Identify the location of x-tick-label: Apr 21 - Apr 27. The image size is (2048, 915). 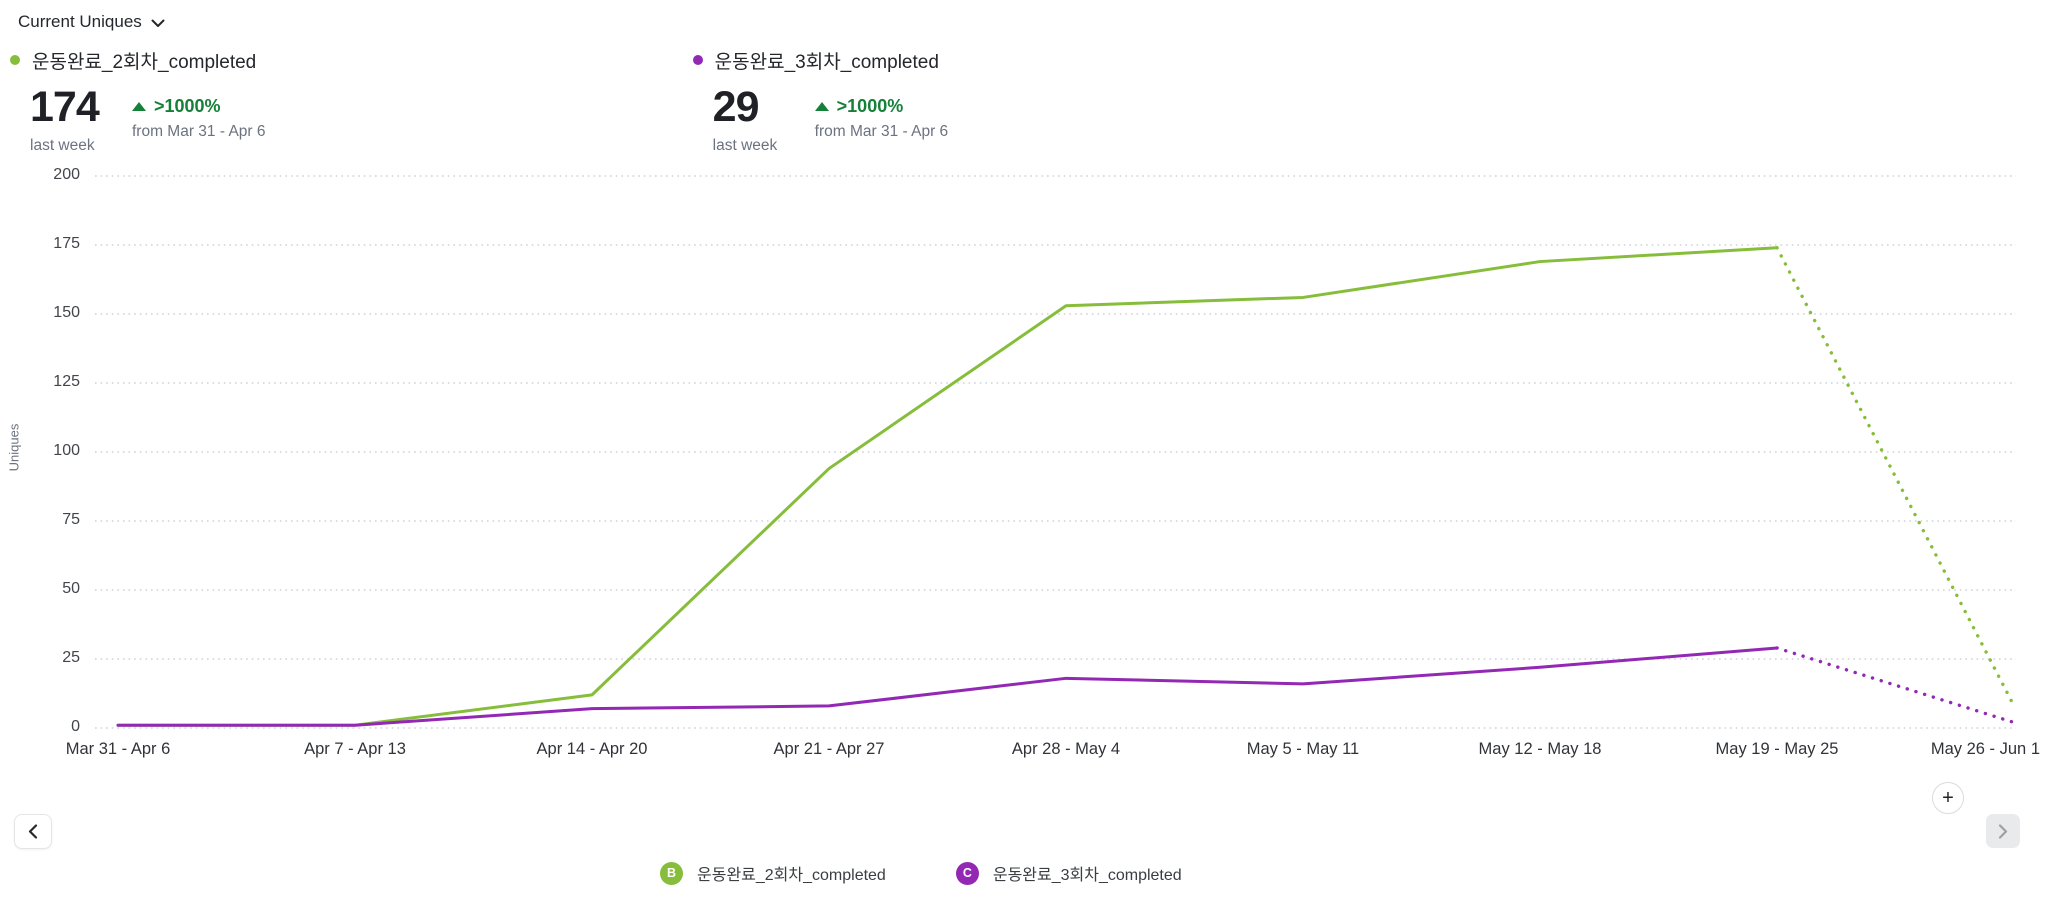
(829, 749).